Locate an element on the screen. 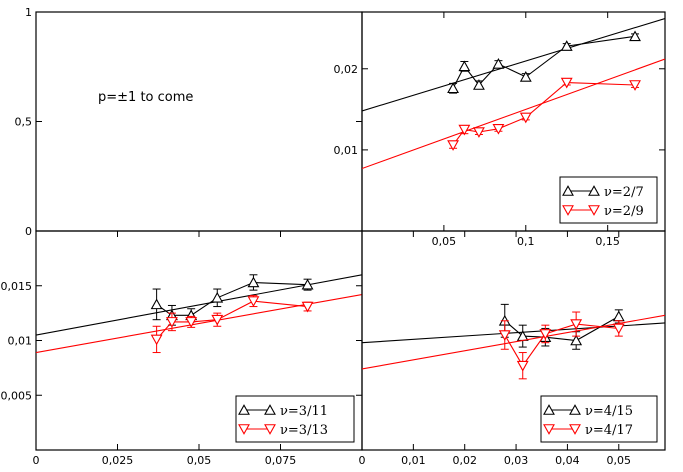  legend-entry: ν=4/15 is located at coordinates (588, 411).